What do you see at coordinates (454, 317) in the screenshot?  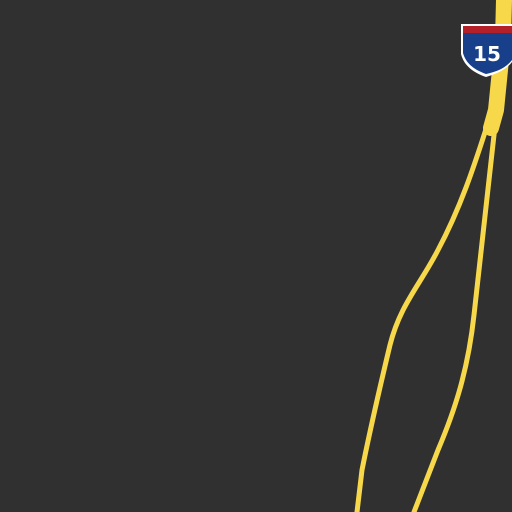 I see `road-branch-east` at bounding box center [454, 317].